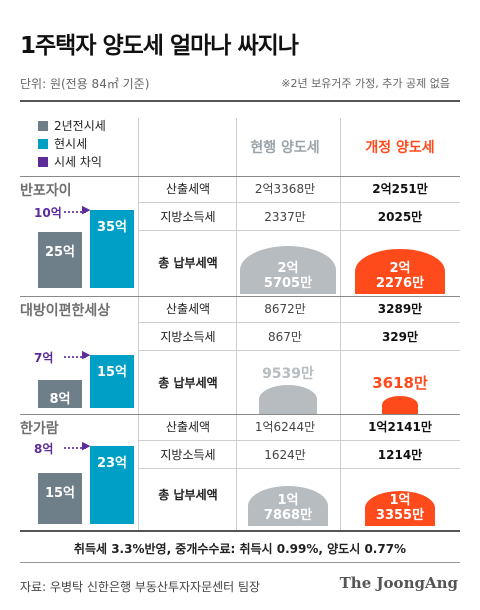 The height and width of the screenshot is (610, 480). What do you see at coordinates (240, 549) in the screenshot?
I see `footnote: 취득세 3.3%반영, 중개수수료: 취득시 0.99%, 양도시 0.77%` at bounding box center [240, 549].